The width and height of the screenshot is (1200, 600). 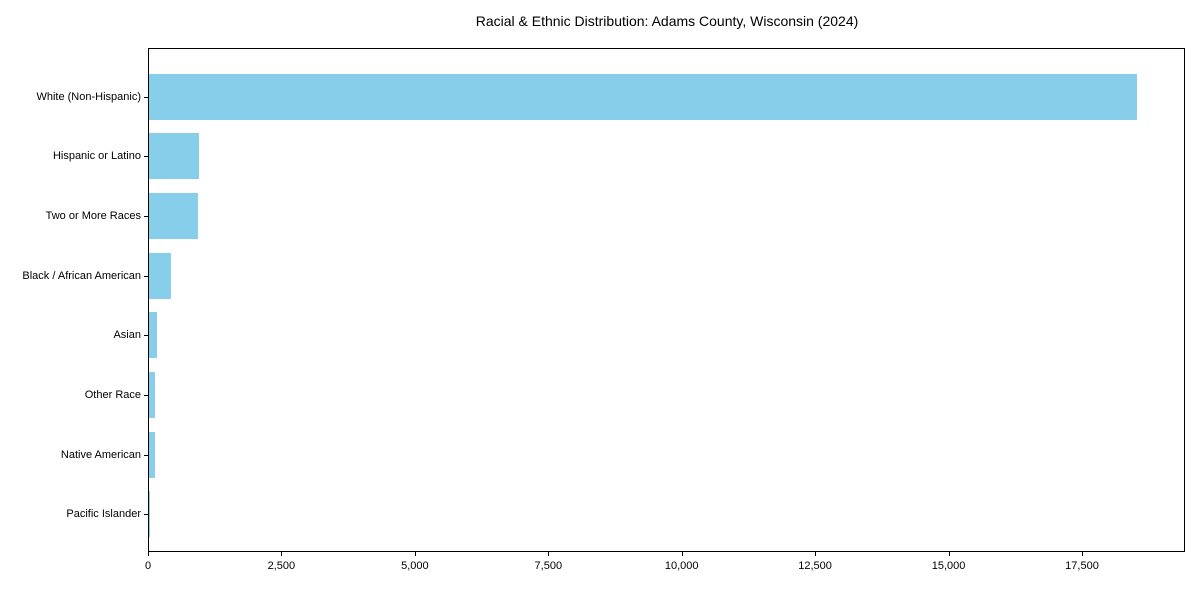 What do you see at coordinates (174, 156) in the screenshot?
I see `bar-hispanic-or-latino` at bounding box center [174, 156].